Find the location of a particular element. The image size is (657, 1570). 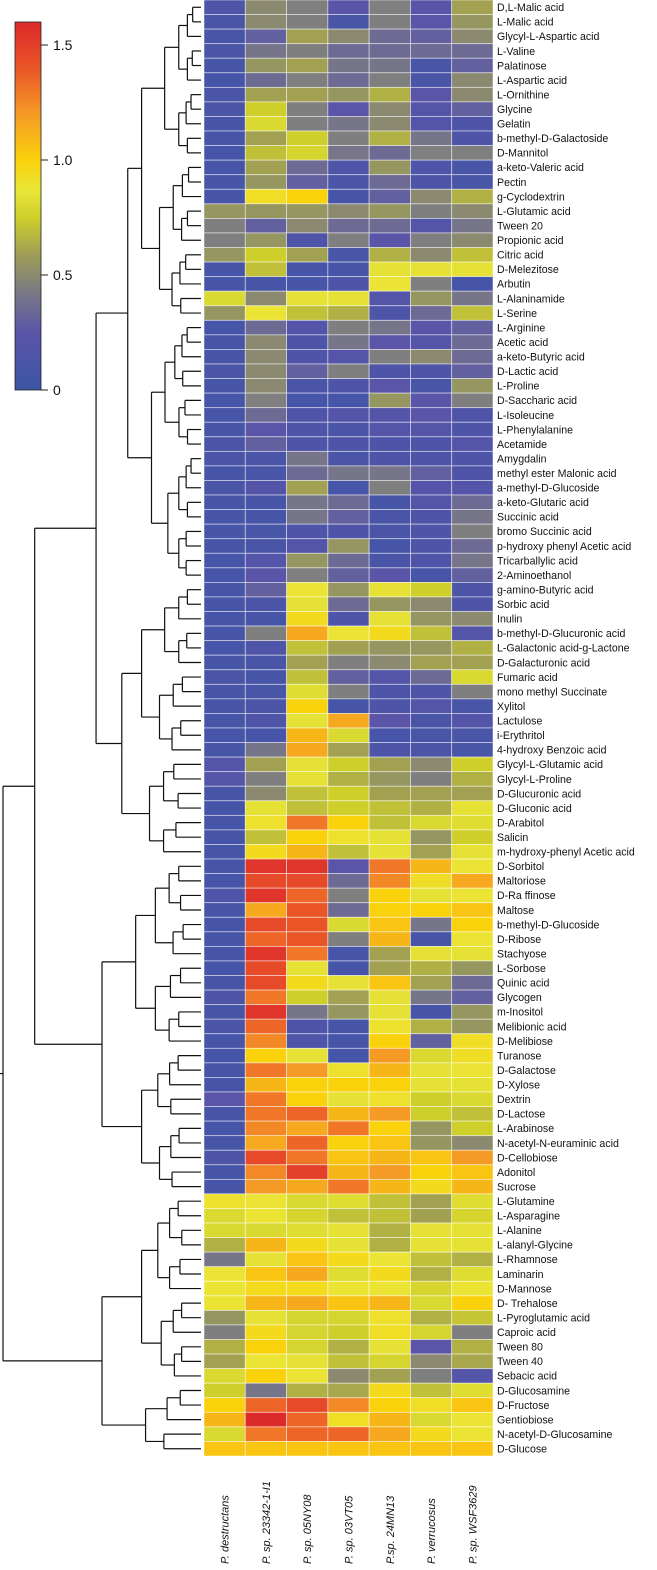

row-label: N-acetyl-N-euraminic acid is located at coordinates (558, 1144).